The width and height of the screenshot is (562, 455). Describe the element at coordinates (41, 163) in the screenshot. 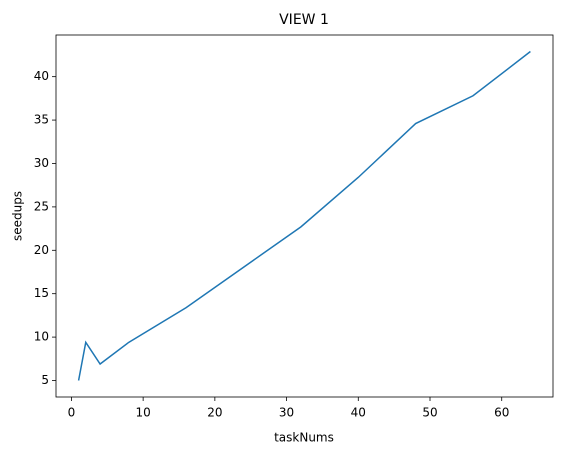

I see `y-tick-label: 30` at that location.